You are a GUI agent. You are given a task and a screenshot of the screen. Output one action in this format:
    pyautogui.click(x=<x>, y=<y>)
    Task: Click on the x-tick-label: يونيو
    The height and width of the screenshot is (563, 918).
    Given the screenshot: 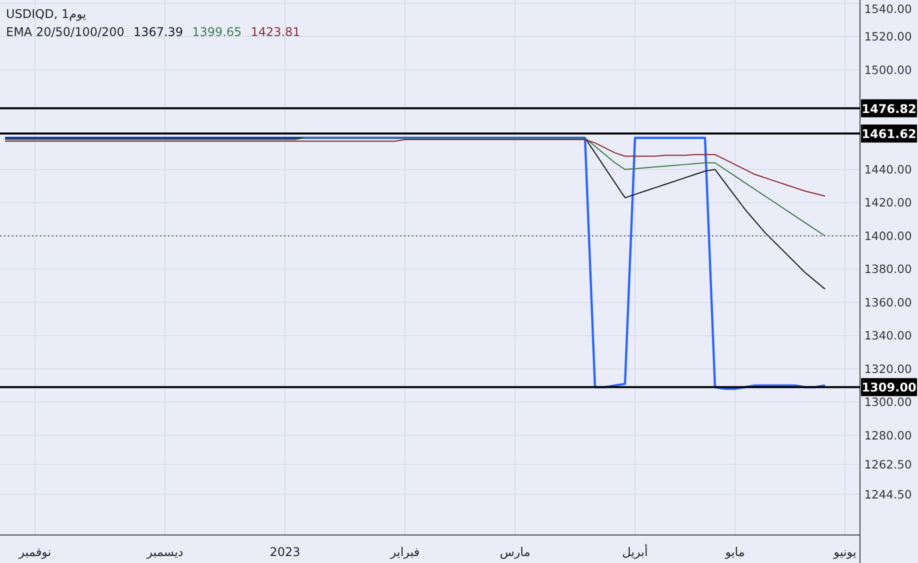 What is the action you would take?
    pyautogui.click(x=844, y=552)
    